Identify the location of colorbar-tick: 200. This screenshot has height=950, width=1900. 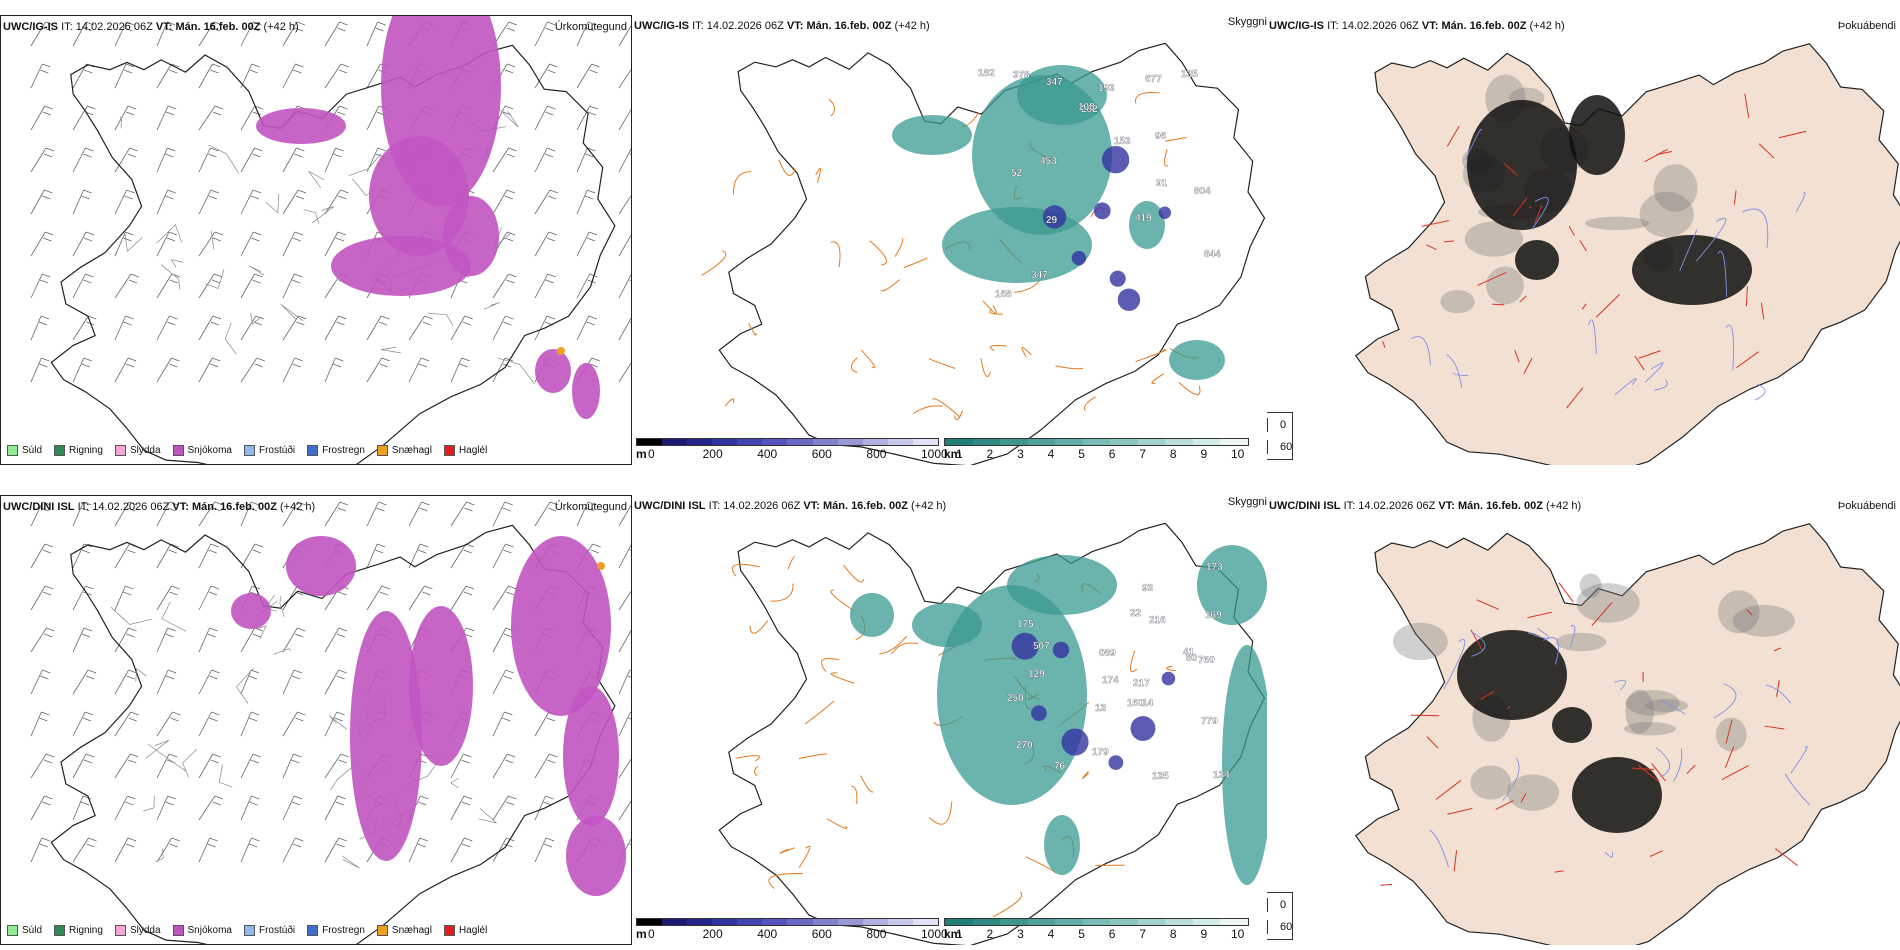
(712, 454).